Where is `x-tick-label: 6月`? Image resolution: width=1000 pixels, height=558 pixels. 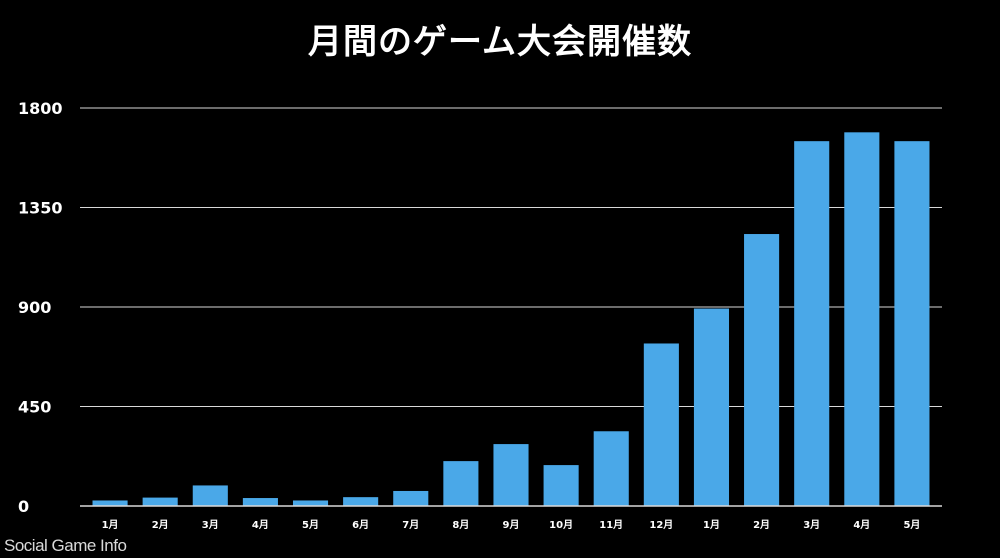
x-tick-label: 6月 is located at coordinates (360, 525).